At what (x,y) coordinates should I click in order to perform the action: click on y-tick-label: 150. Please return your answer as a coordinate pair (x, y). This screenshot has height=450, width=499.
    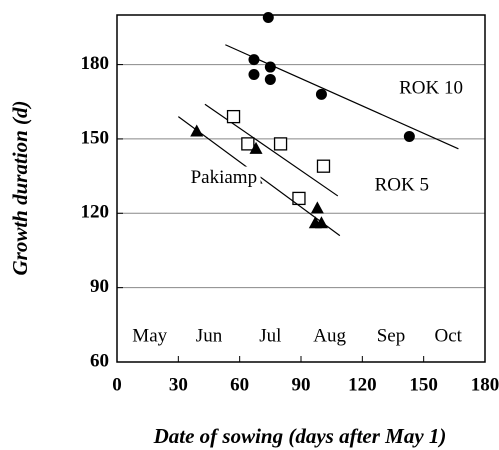
    Looking at the image, I should click on (95, 137).